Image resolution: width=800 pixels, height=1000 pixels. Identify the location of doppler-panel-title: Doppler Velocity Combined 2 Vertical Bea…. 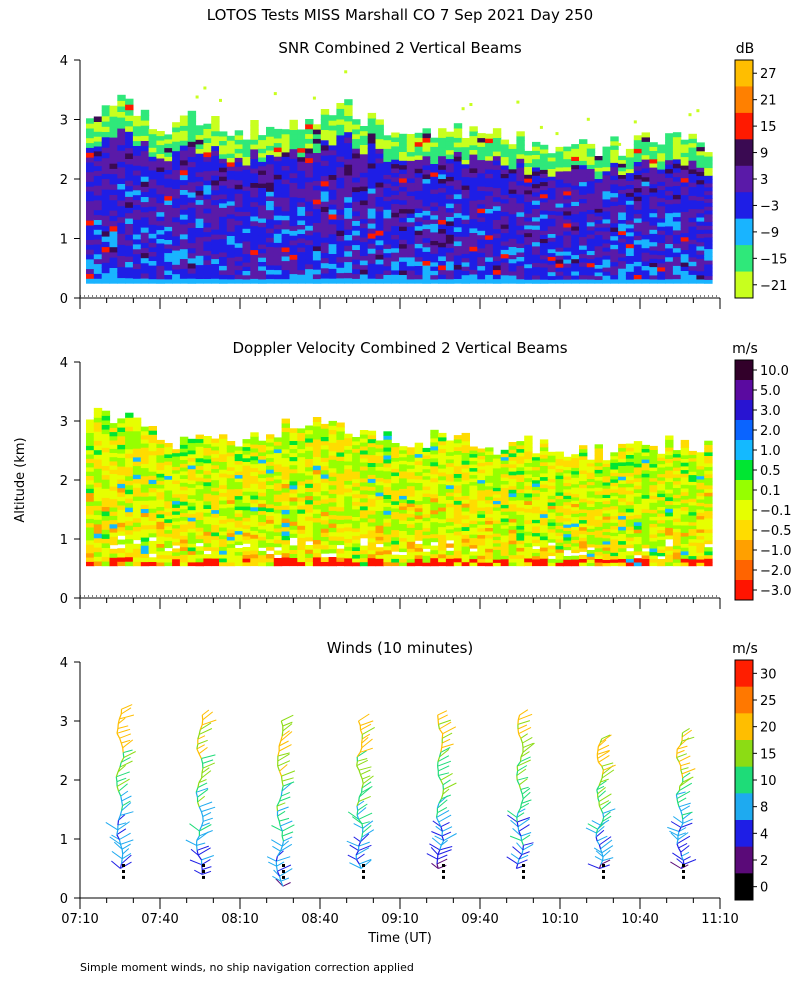
(399, 348).